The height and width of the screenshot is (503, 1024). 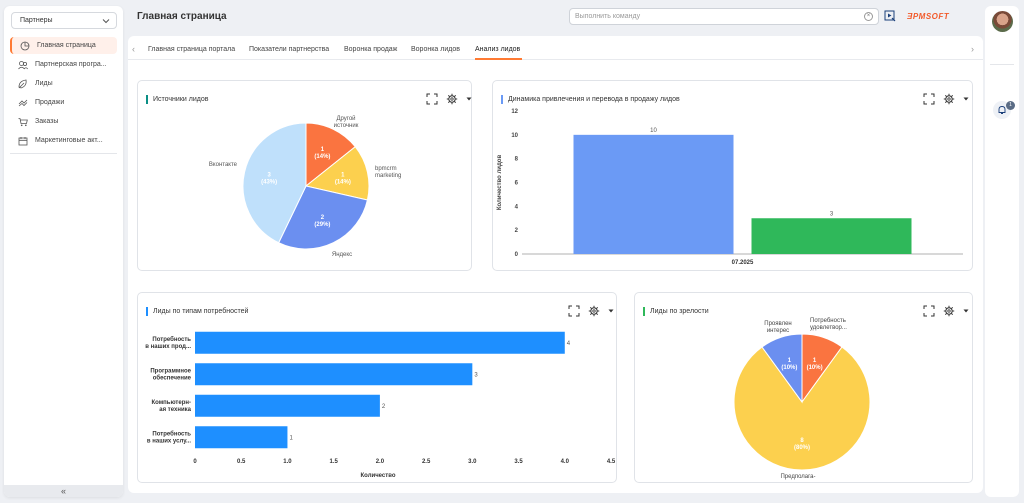 What do you see at coordinates (63, 121) in the screenshot?
I see `sidebar-item-orders: Заказы` at bounding box center [63, 121].